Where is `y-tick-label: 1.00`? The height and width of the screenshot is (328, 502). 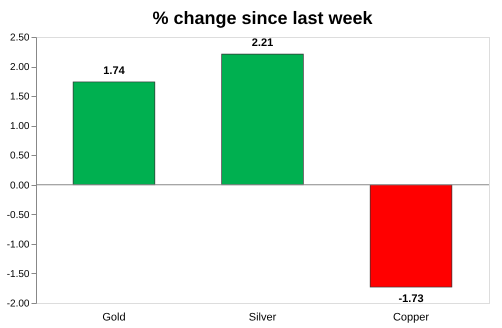
y-tick-label: 1.00 is located at coordinates (20, 126).